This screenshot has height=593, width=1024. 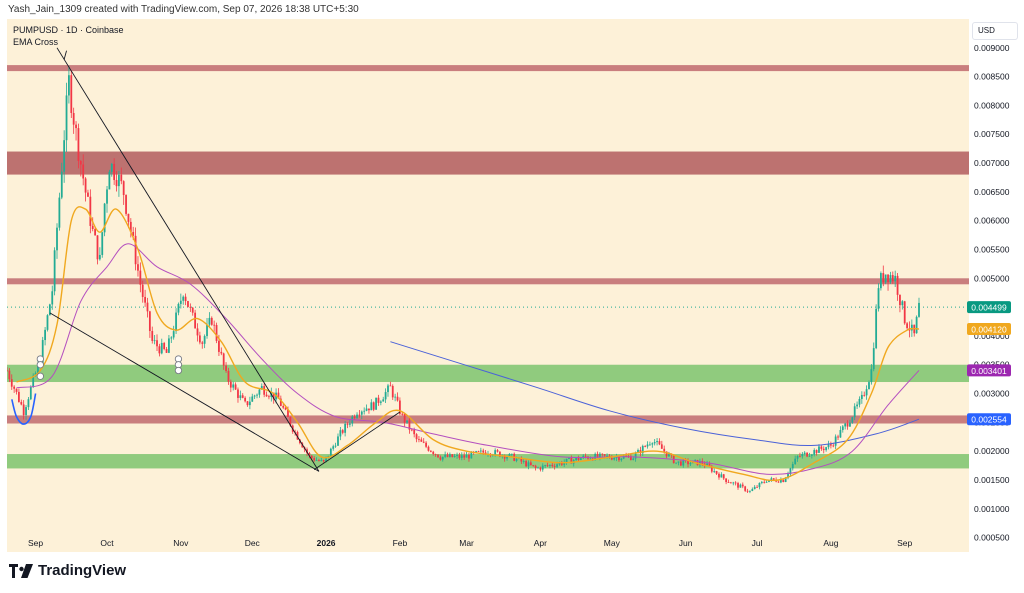 What do you see at coordinates (989, 370) in the screenshot?
I see `price-label-bg` at bounding box center [989, 370].